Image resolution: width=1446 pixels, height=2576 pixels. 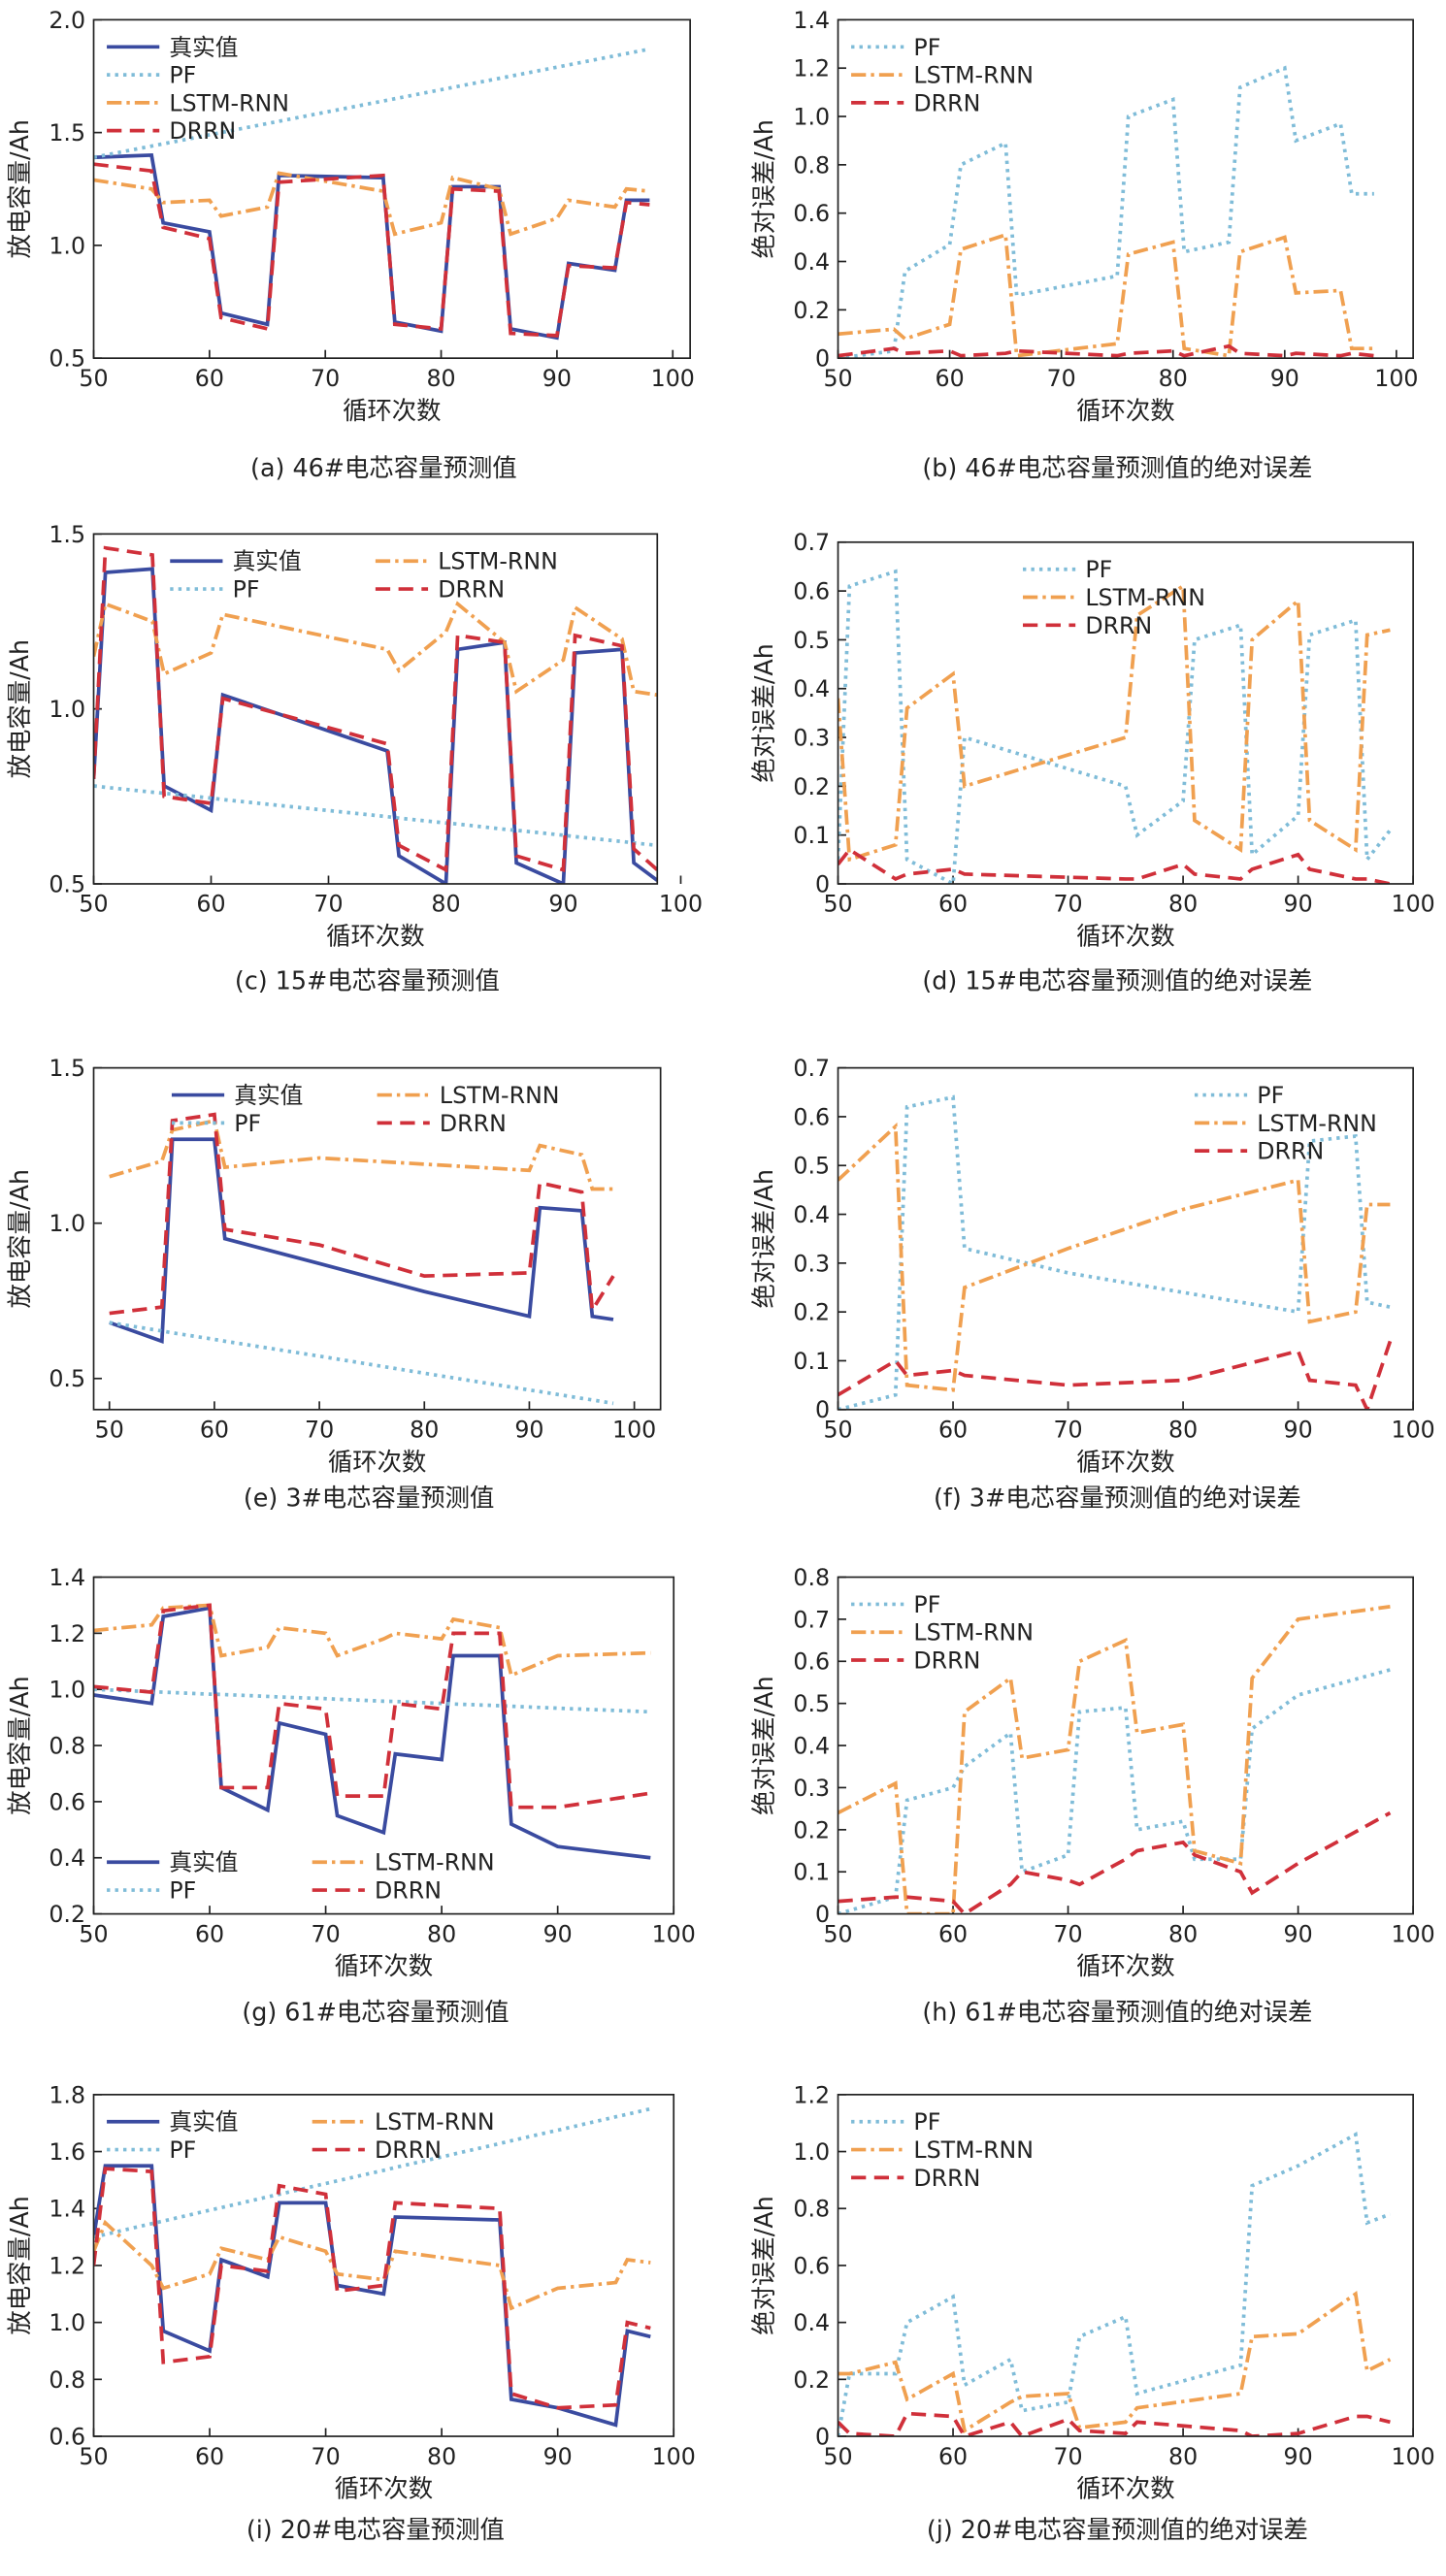 What do you see at coordinates (369, 1499) in the screenshot?
I see `caption: (e) 3#电芯容量预测值` at bounding box center [369, 1499].